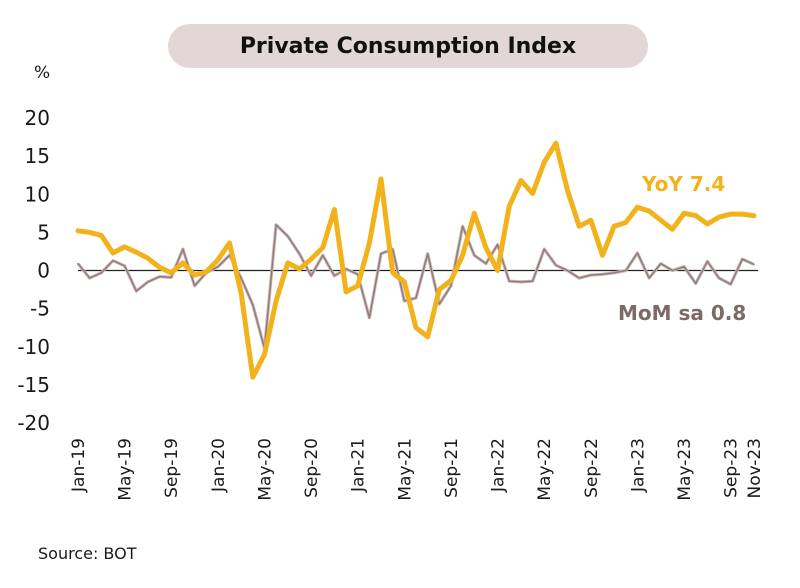 The width and height of the screenshot is (800, 588). I want to click on series-label-yoy: YoY 7.4, so click(683, 184).